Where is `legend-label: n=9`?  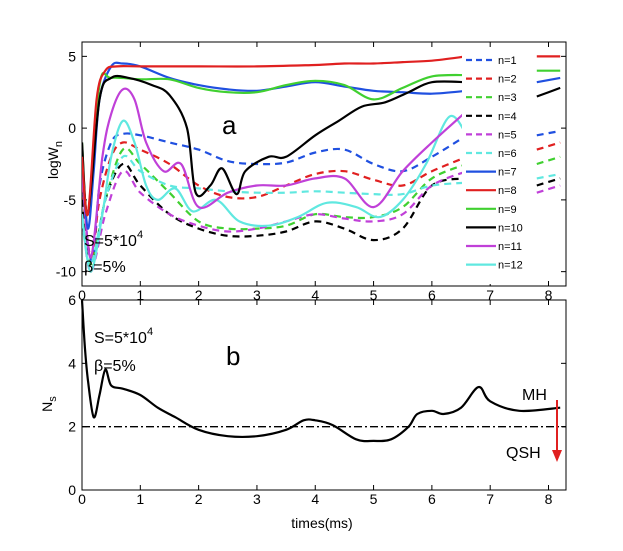 legend-label: n=9 is located at coordinates (507, 210).